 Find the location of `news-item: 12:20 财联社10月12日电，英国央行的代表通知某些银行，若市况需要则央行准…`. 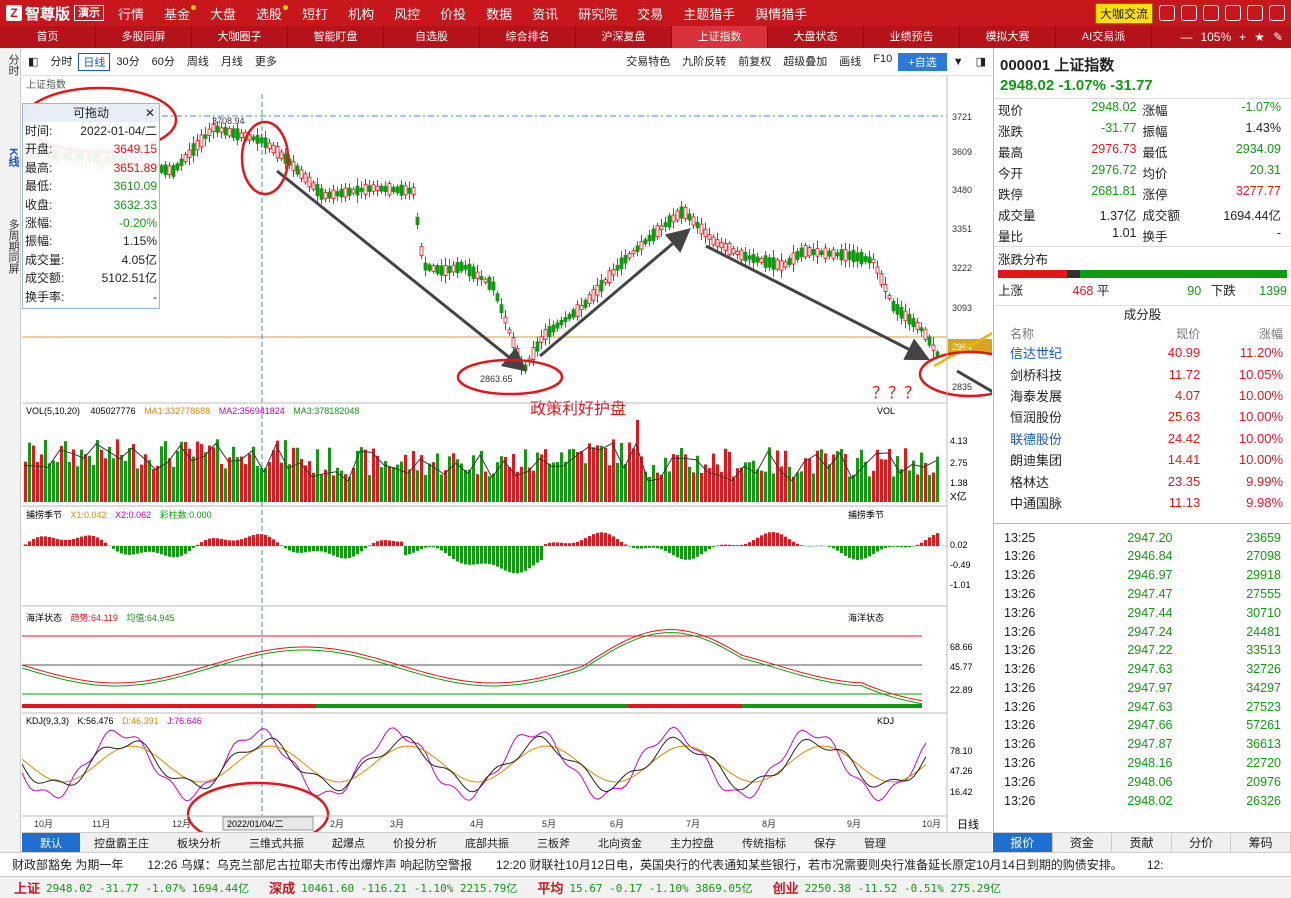

news-item: 12:20 财联社10月12日电，英国央行的代表通知某些银行，若市况需要则央行准… is located at coordinates (809, 865).